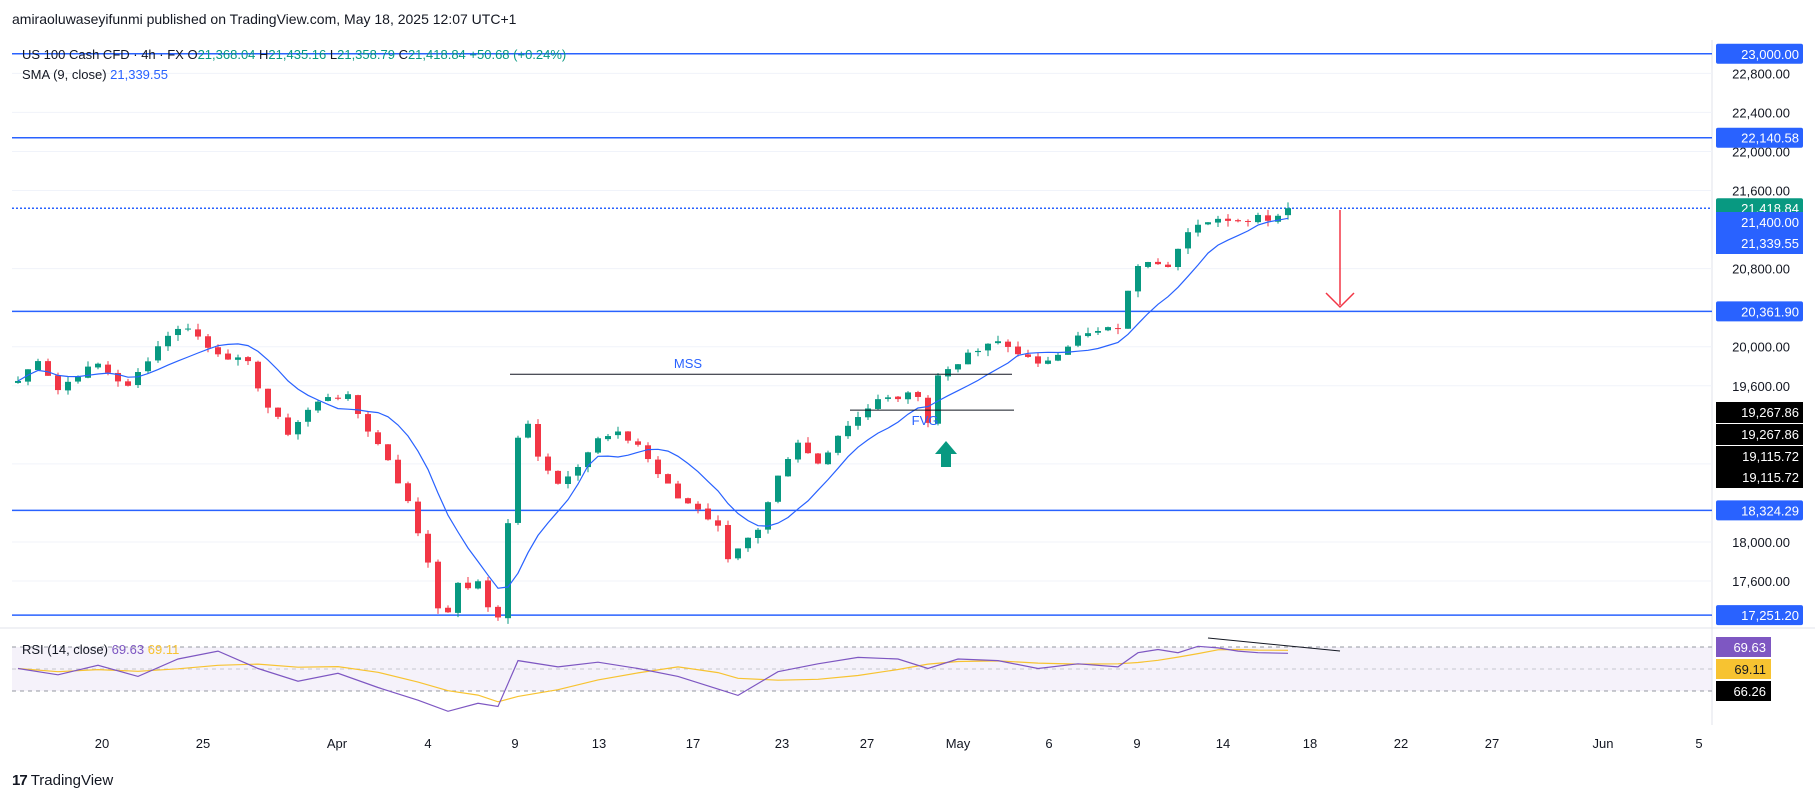 The image size is (1815, 803). I want to click on price-tag: 19,115.72, so click(1759, 456).